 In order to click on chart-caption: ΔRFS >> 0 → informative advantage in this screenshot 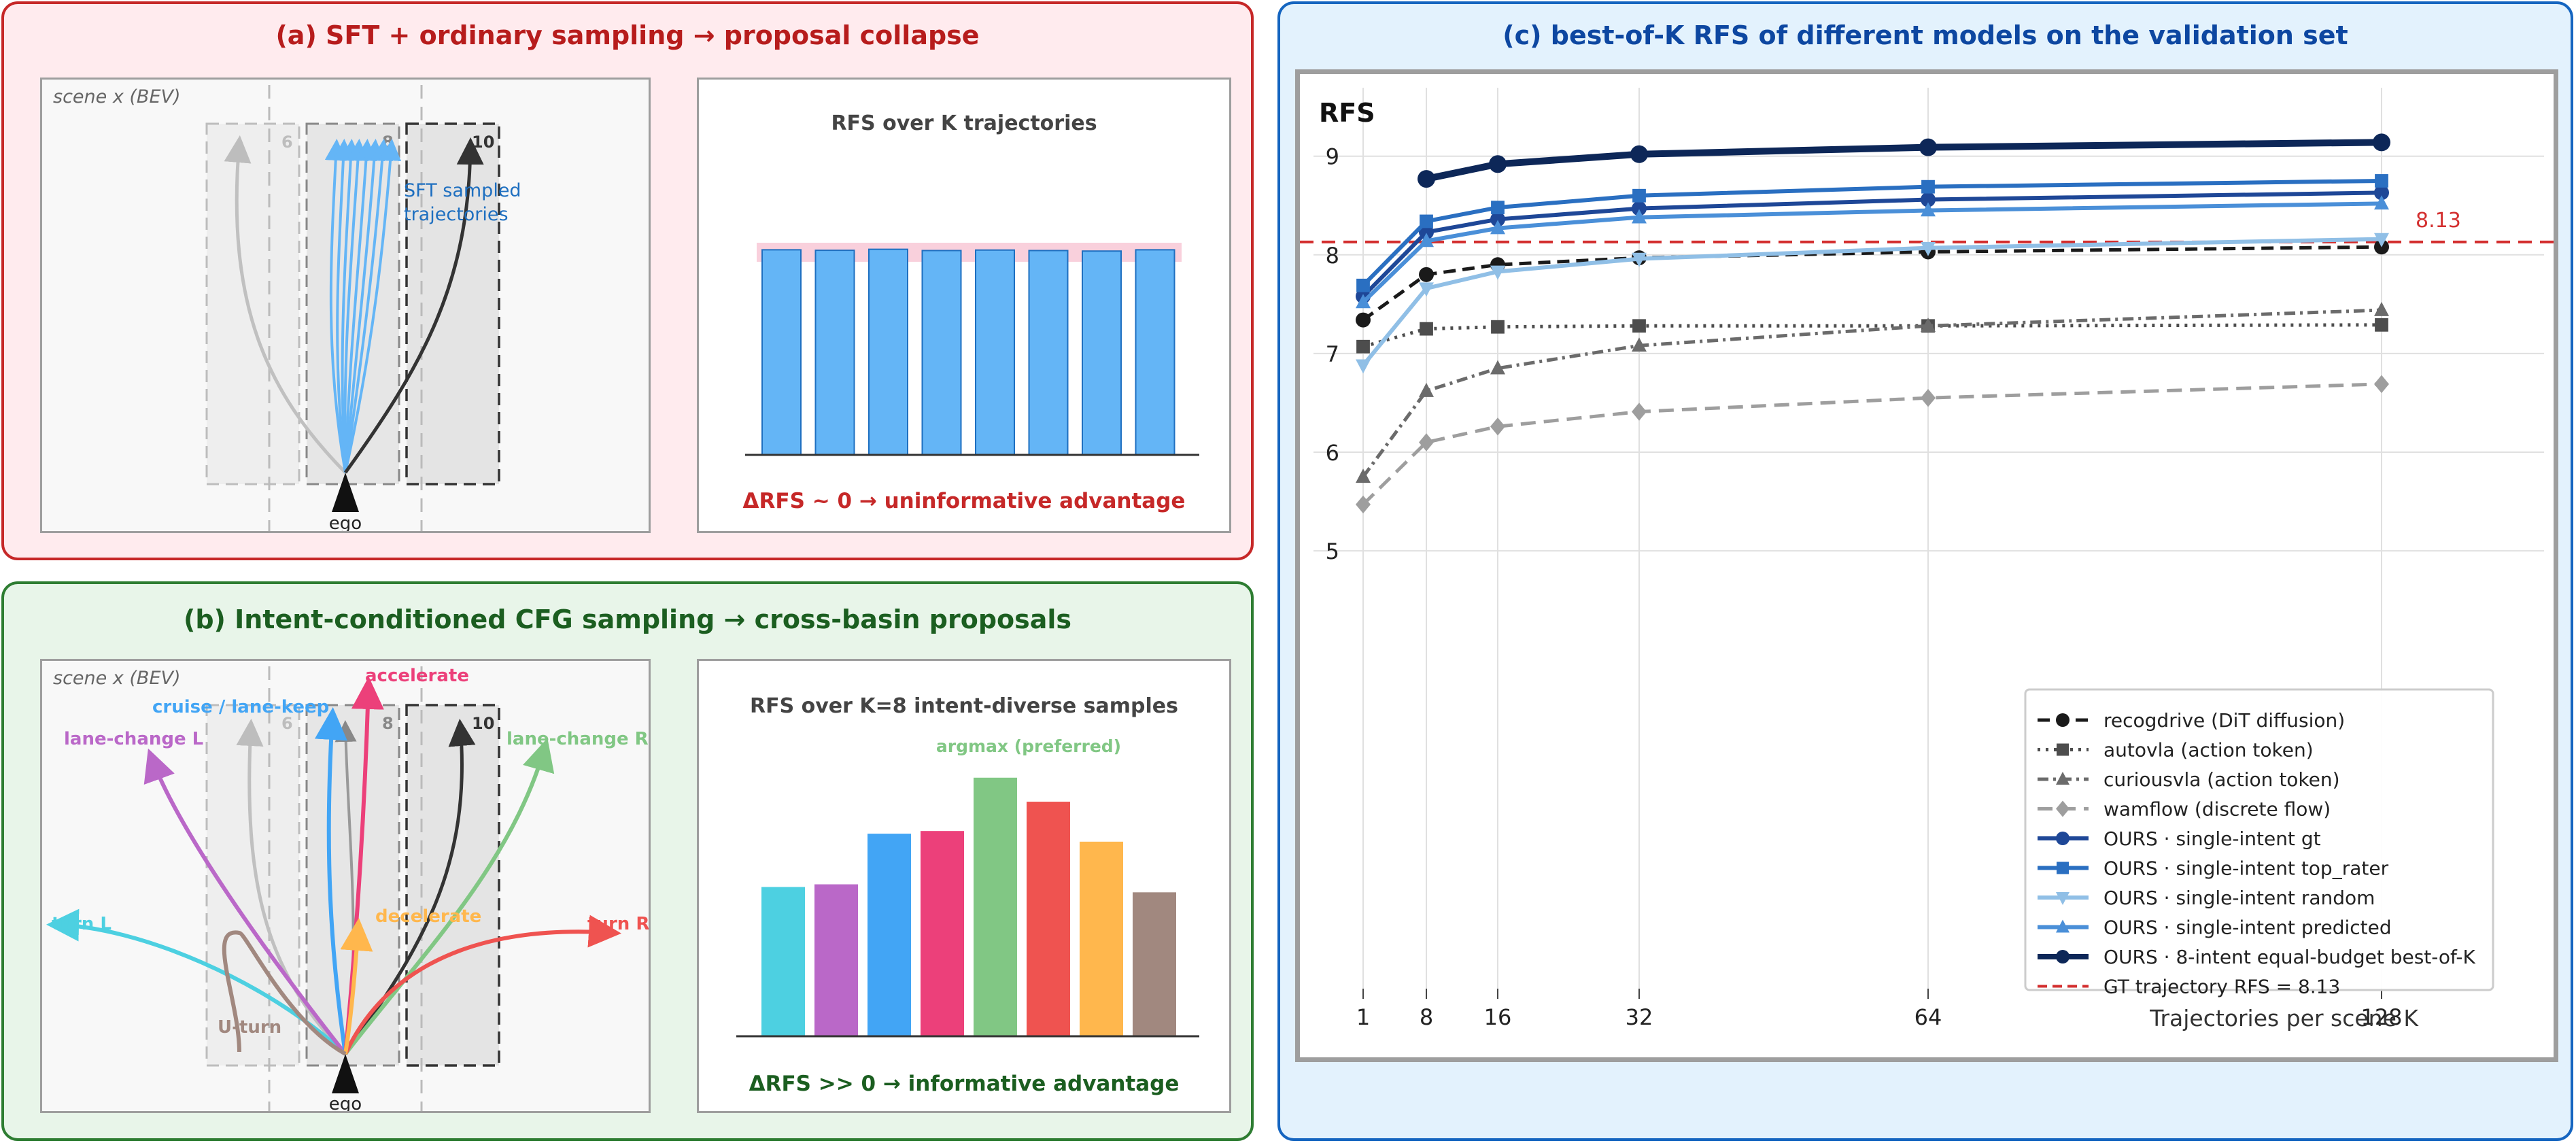, I will do `click(964, 1084)`.